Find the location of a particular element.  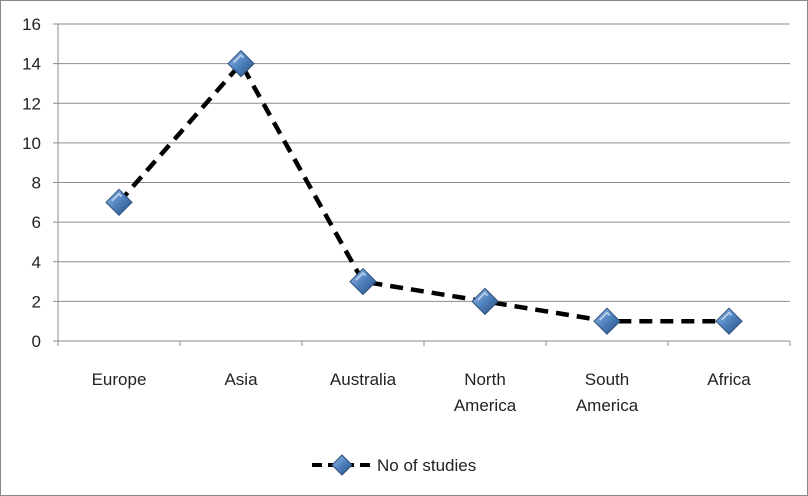

data-point-europe is located at coordinates (119, 202).